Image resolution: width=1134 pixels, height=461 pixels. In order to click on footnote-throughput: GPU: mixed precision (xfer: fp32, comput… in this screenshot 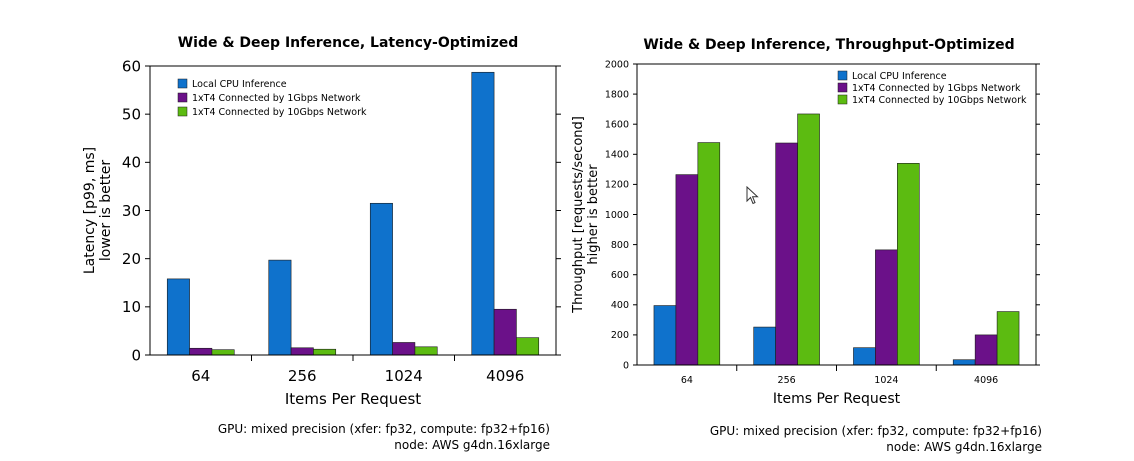, I will do `click(876, 439)`.